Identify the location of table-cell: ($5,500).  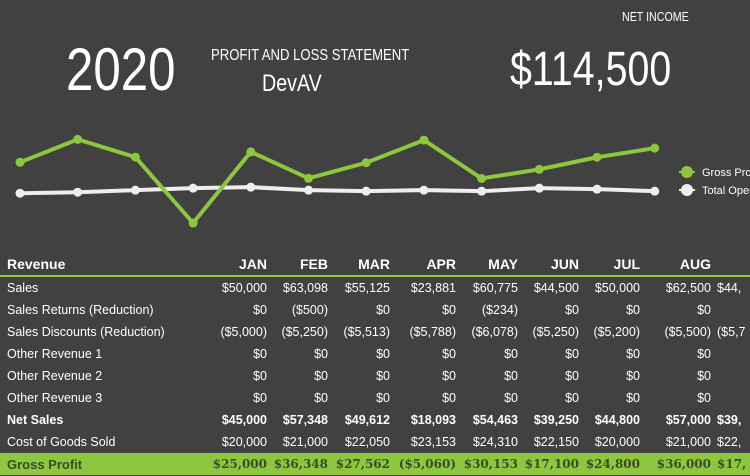
(687, 332).